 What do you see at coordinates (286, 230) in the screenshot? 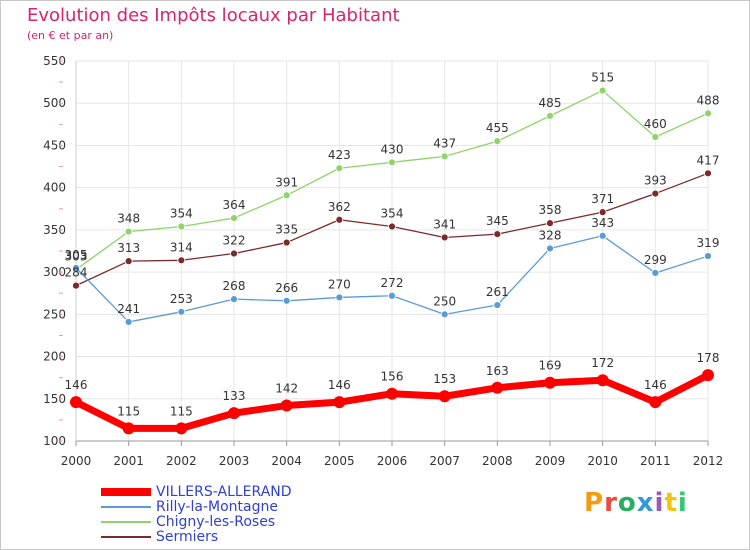
I see `data-label: 335` at bounding box center [286, 230].